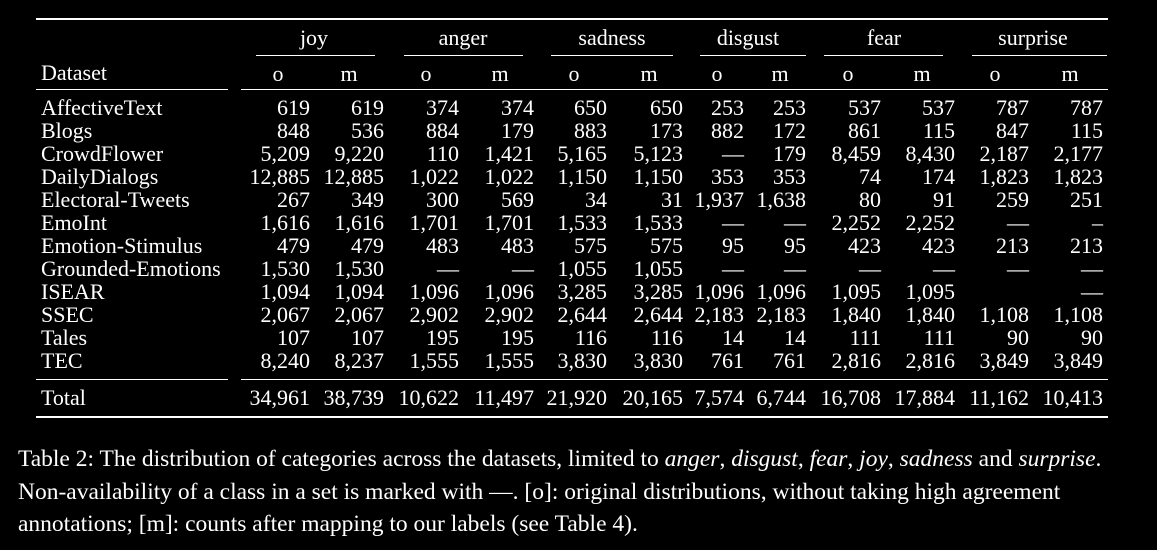  Describe the element at coordinates (1086, 199) in the screenshot. I see `table-cell: 251` at that location.